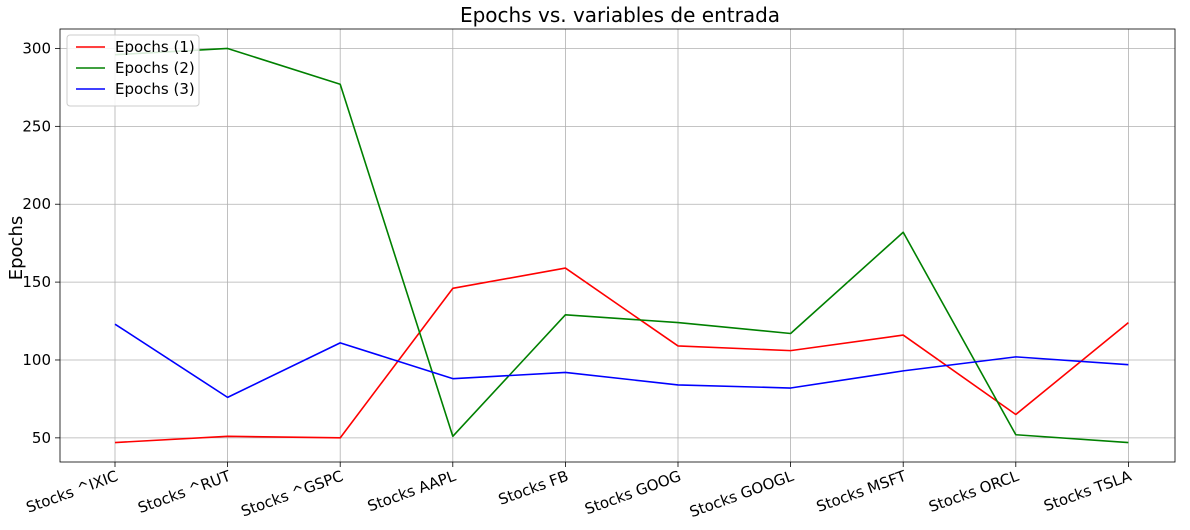  What do you see at coordinates (155, 68) in the screenshot?
I see `legend-label: Epochs (2)` at bounding box center [155, 68].